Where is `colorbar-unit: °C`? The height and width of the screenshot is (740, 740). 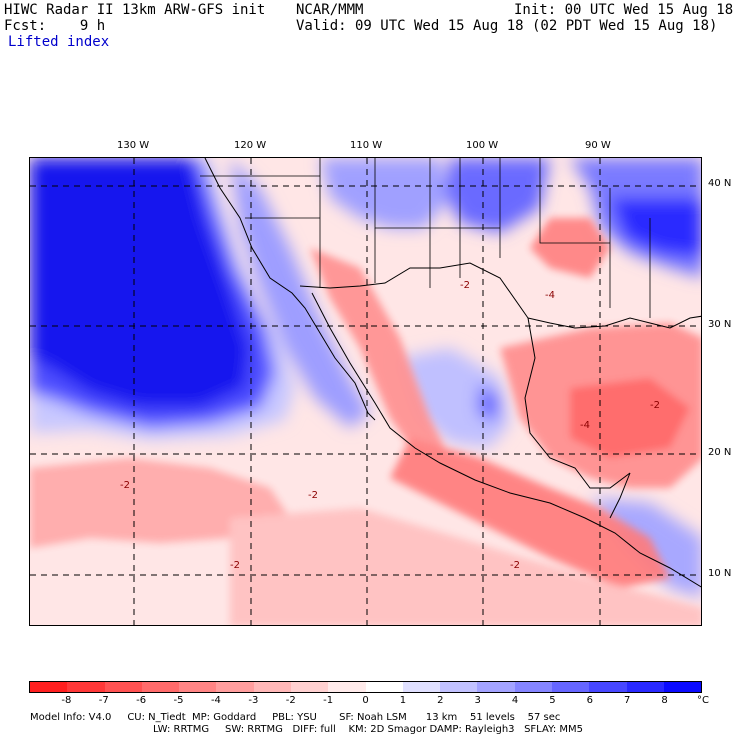 colorbar-unit: °C is located at coordinates (703, 700).